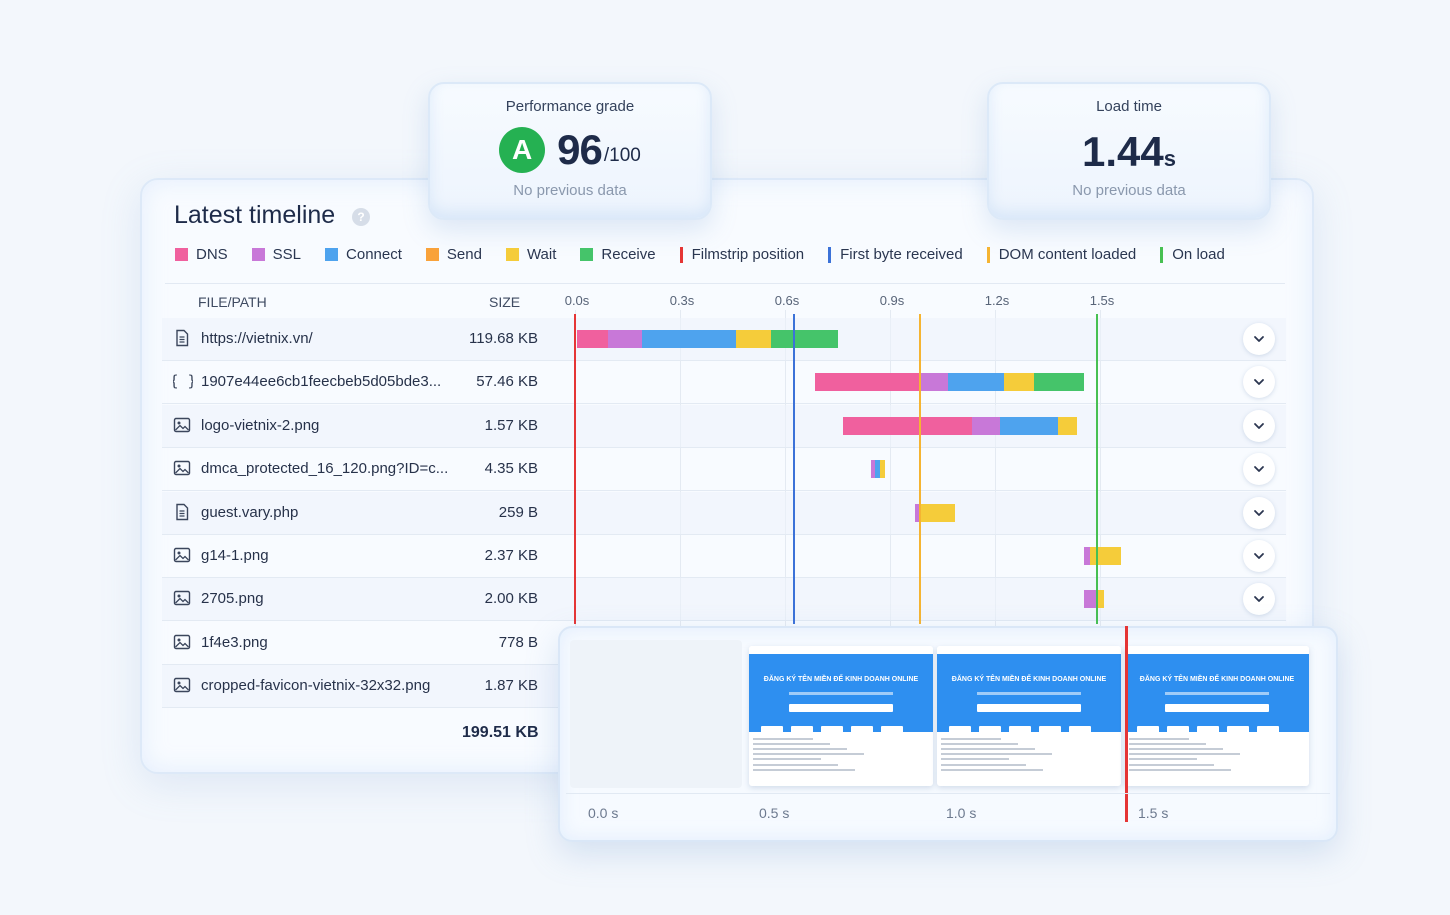  I want to click on legend-item: DNS, so click(201, 254).